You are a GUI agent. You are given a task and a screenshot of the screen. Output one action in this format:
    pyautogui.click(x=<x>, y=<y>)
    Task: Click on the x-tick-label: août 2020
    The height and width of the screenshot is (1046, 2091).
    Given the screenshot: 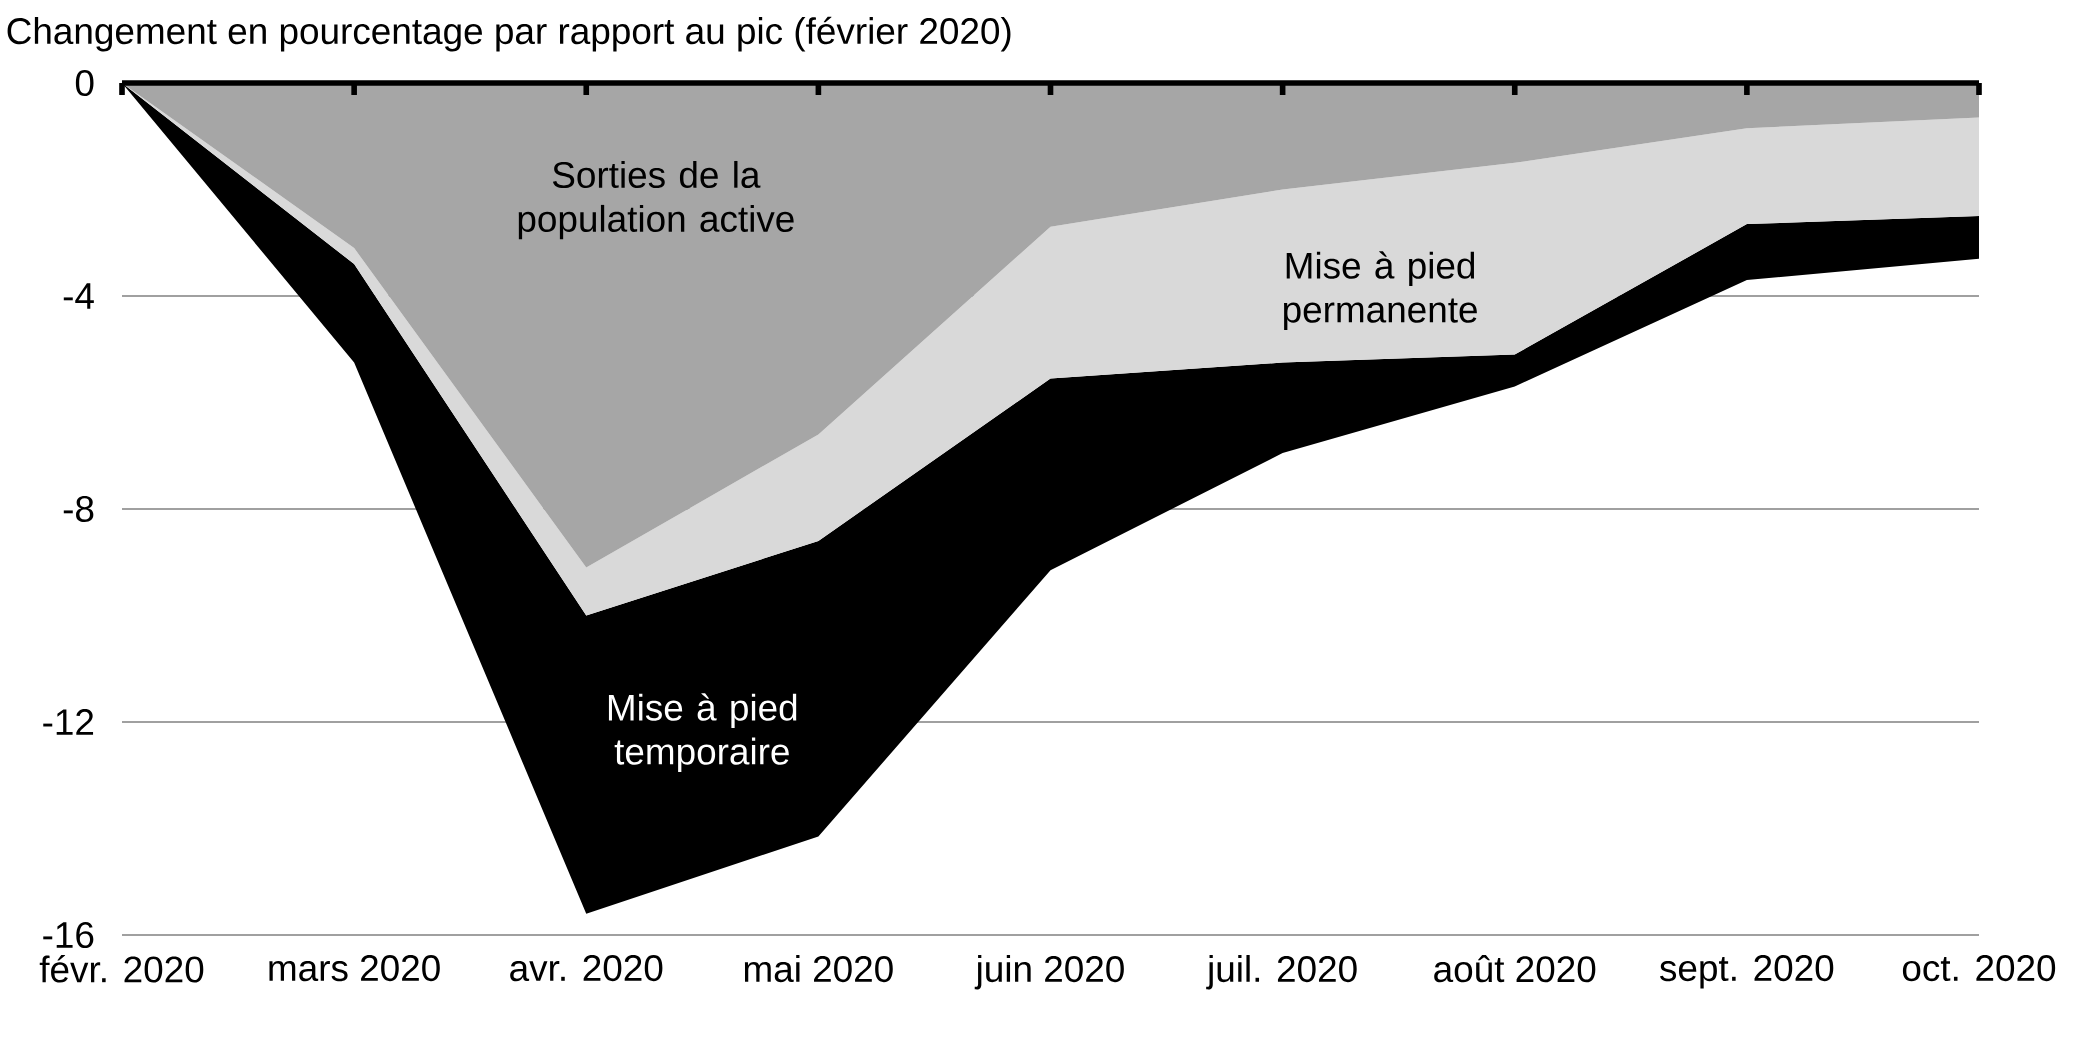 What is the action you would take?
    pyautogui.click(x=1515, y=969)
    